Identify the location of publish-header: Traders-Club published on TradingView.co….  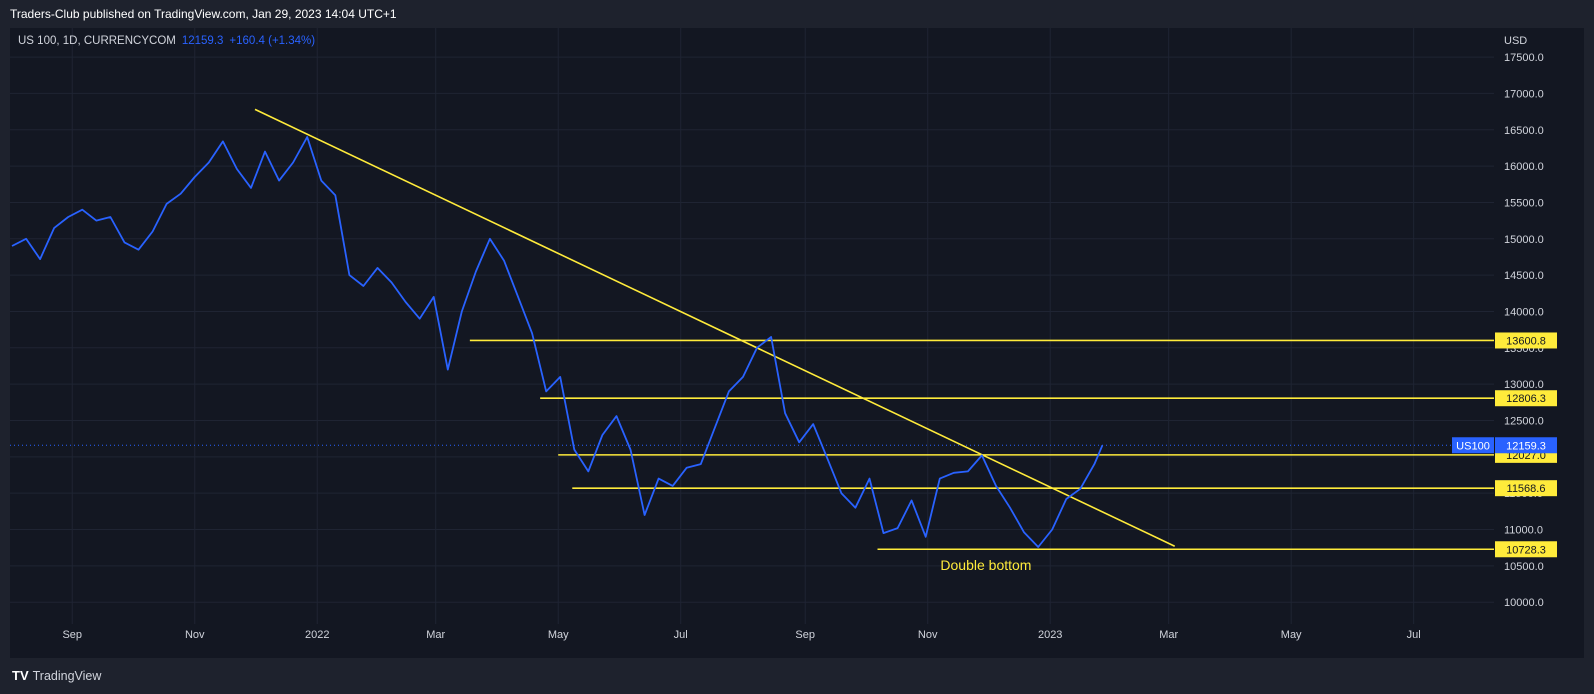
(797, 14).